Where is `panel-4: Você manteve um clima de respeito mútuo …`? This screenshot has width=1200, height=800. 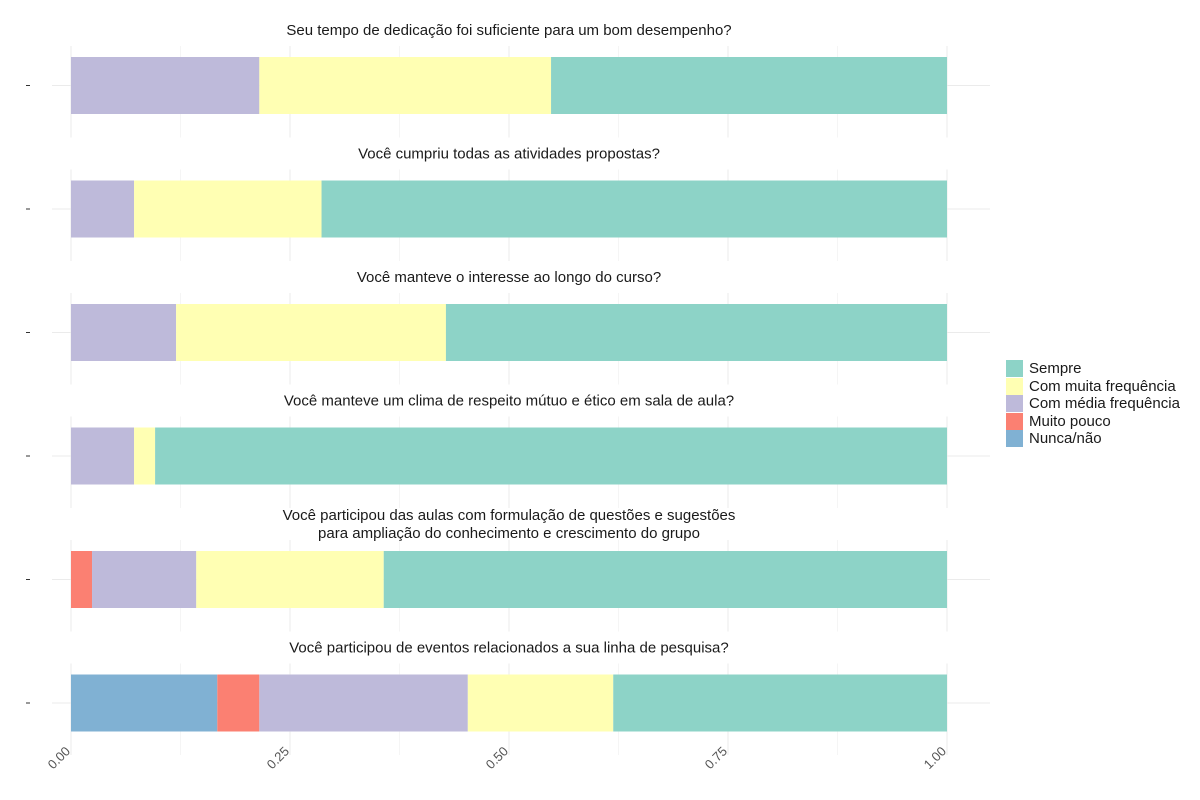
panel-4: Você manteve um clima de respeito mútuo … is located at coordinates (508, 450).